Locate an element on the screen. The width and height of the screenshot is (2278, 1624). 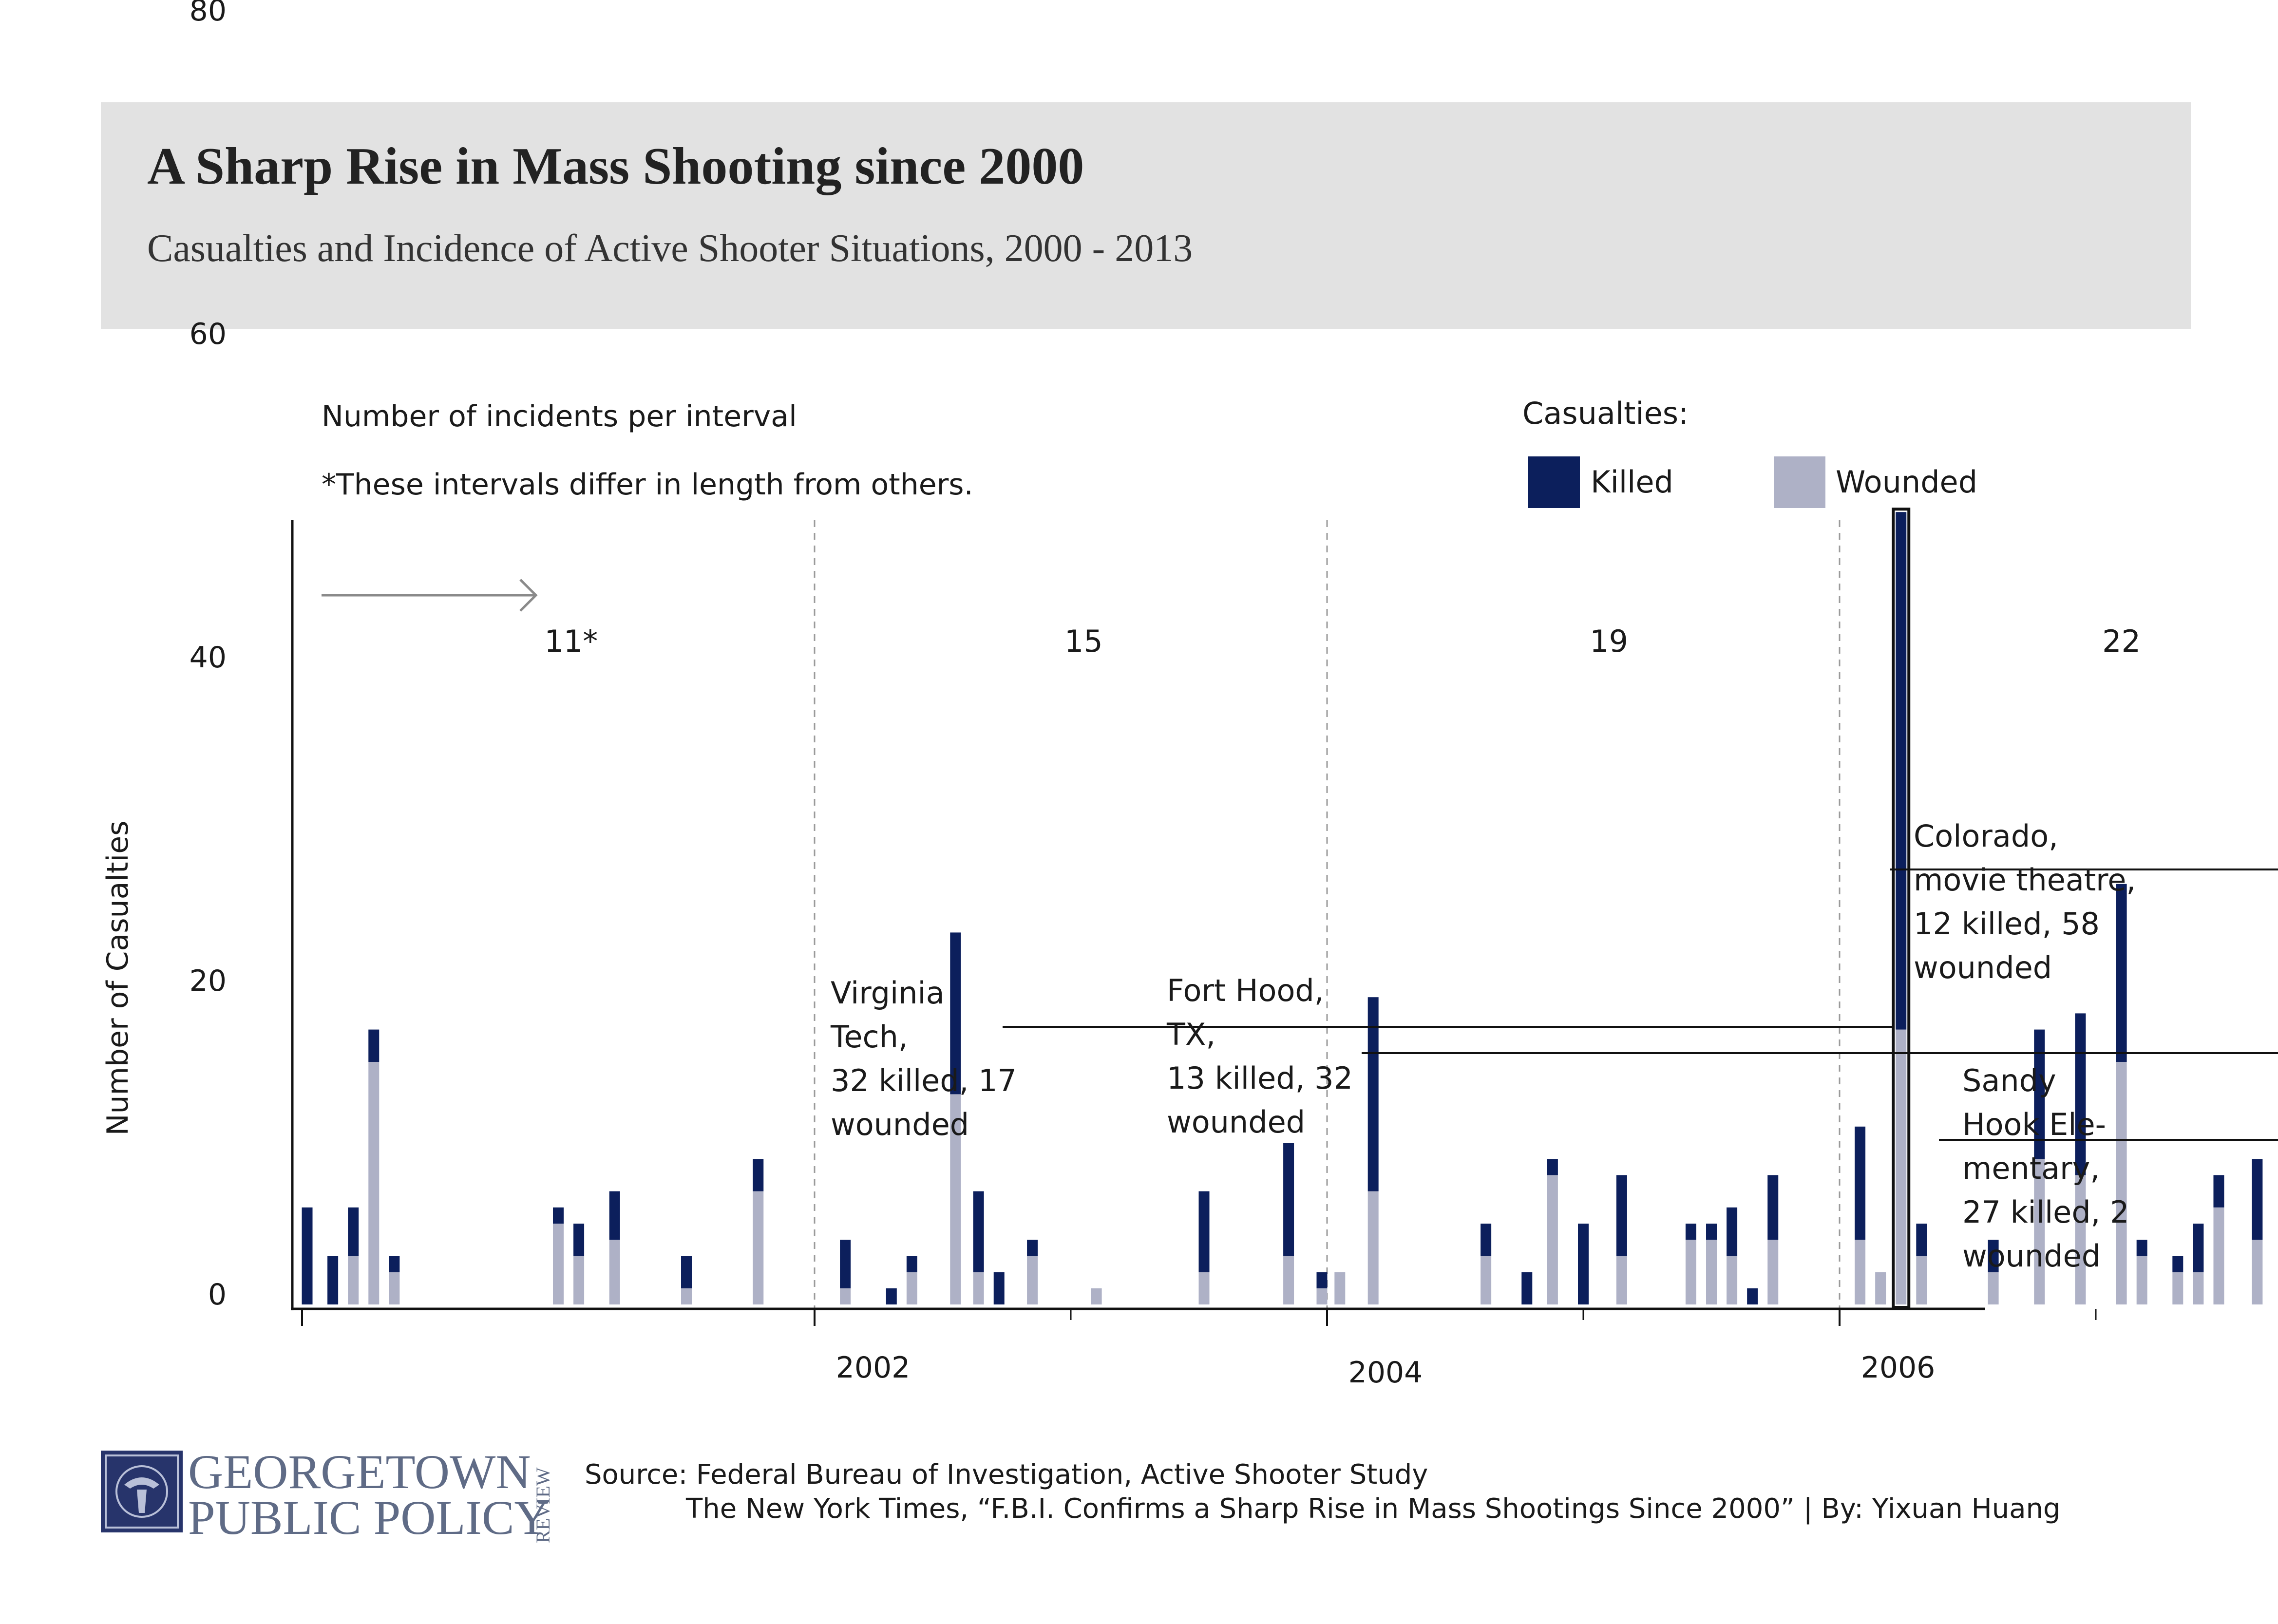
seal-ring is located at coordinates (141, 1491).